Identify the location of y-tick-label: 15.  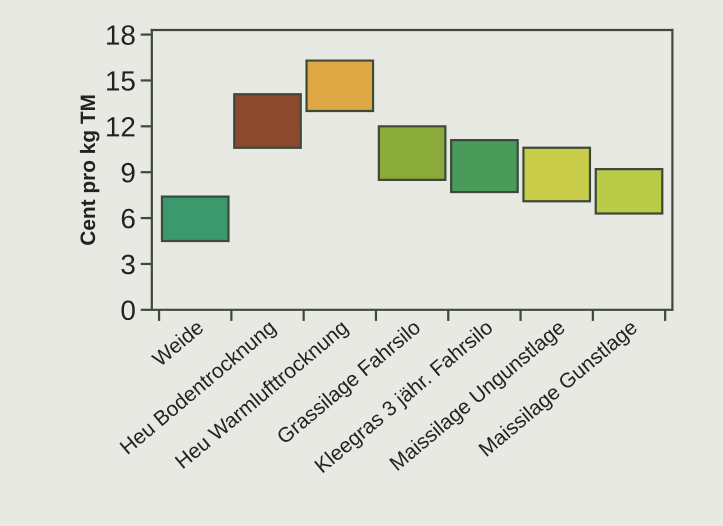
(121, 81).